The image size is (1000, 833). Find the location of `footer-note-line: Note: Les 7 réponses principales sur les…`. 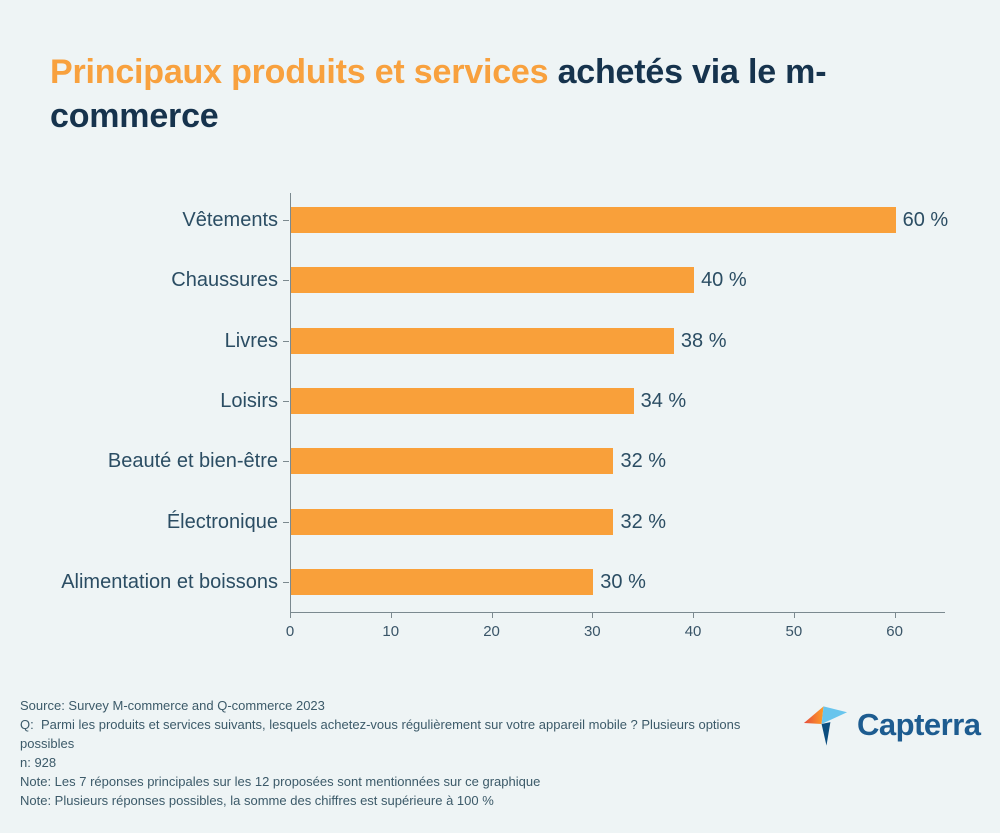

footer-note-line: Note: Les 7 réponses principales sur les… is located at coordinates (280, 781).